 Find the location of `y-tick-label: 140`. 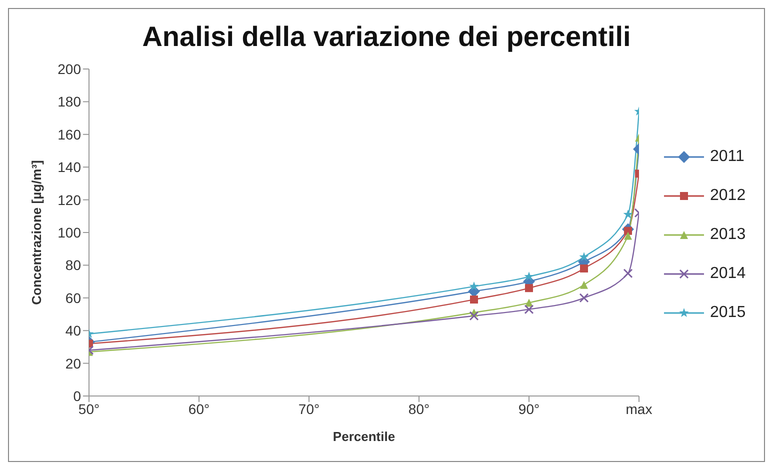

y-tick-label: 140 is located at coordinates (70, 167).